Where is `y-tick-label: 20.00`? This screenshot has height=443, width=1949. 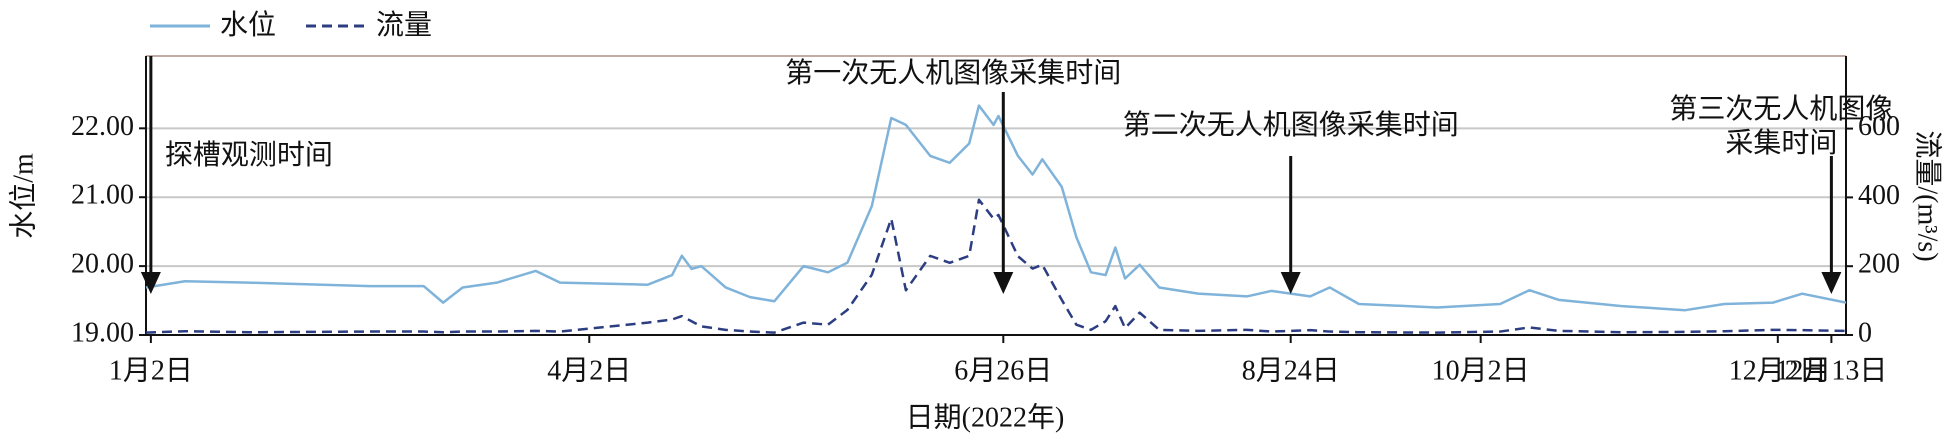
y-tick-label: 20.00 is located at coordinates (102, 264).